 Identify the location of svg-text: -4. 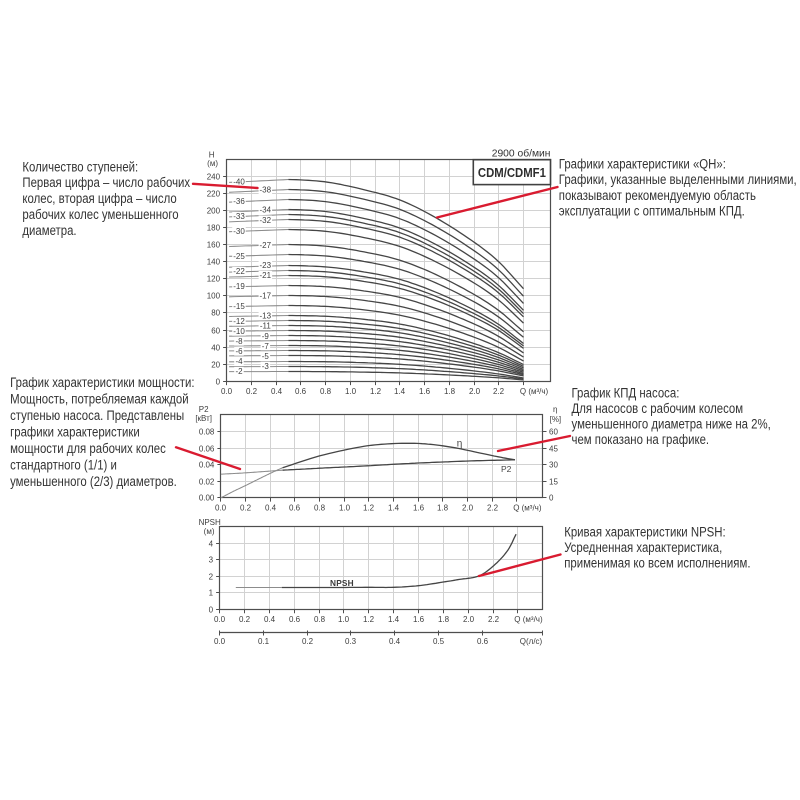
(239, 361).